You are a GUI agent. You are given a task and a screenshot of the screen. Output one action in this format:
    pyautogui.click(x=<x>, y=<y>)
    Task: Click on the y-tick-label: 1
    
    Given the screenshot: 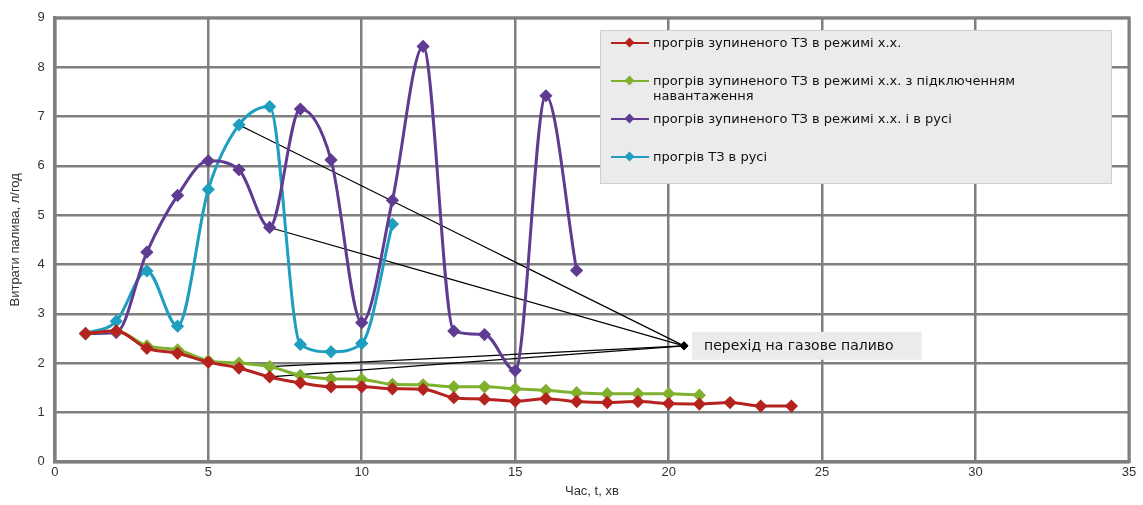 What is the action you would take?
    pyautogui.click(x=41, y=412)
    